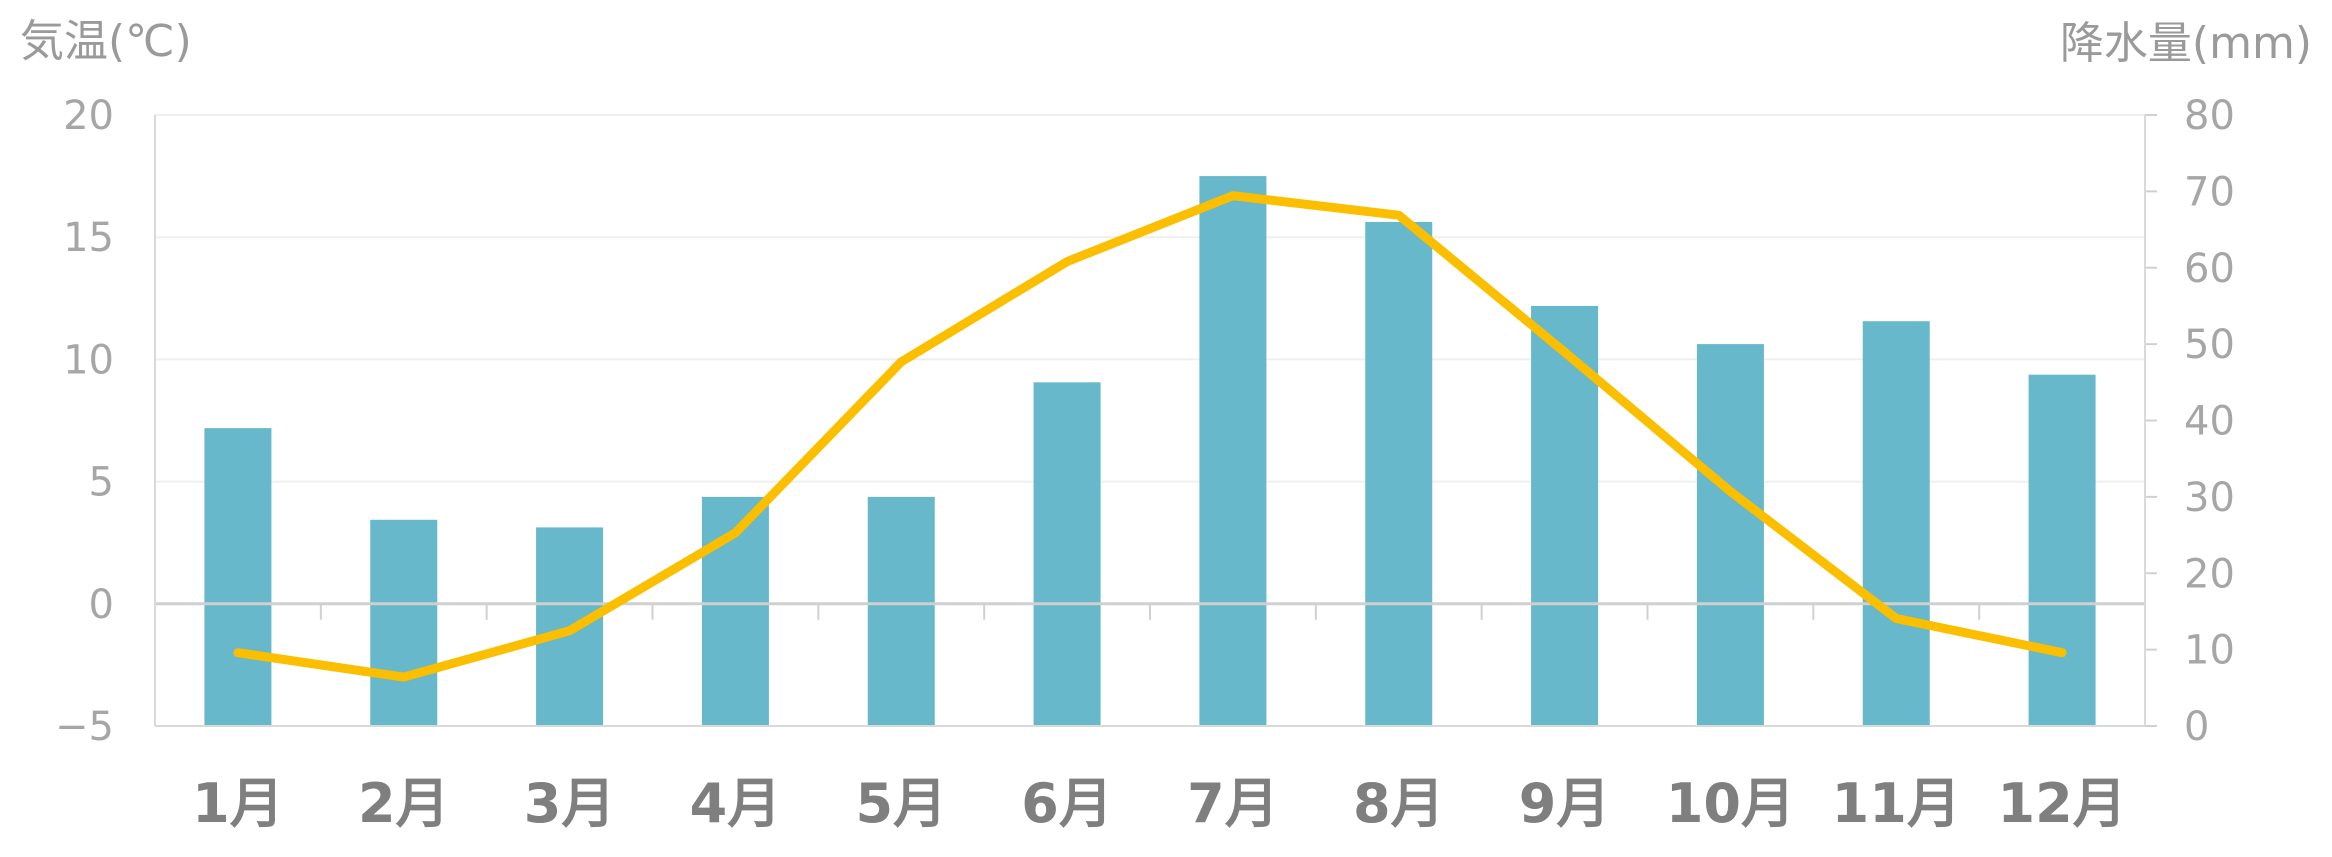 This screenshot has height=857, width=2332. What do you see at coordinates (1896, 803) in the screenshot?
I see `category-label: 11月` at bounding box center [1896, 803].